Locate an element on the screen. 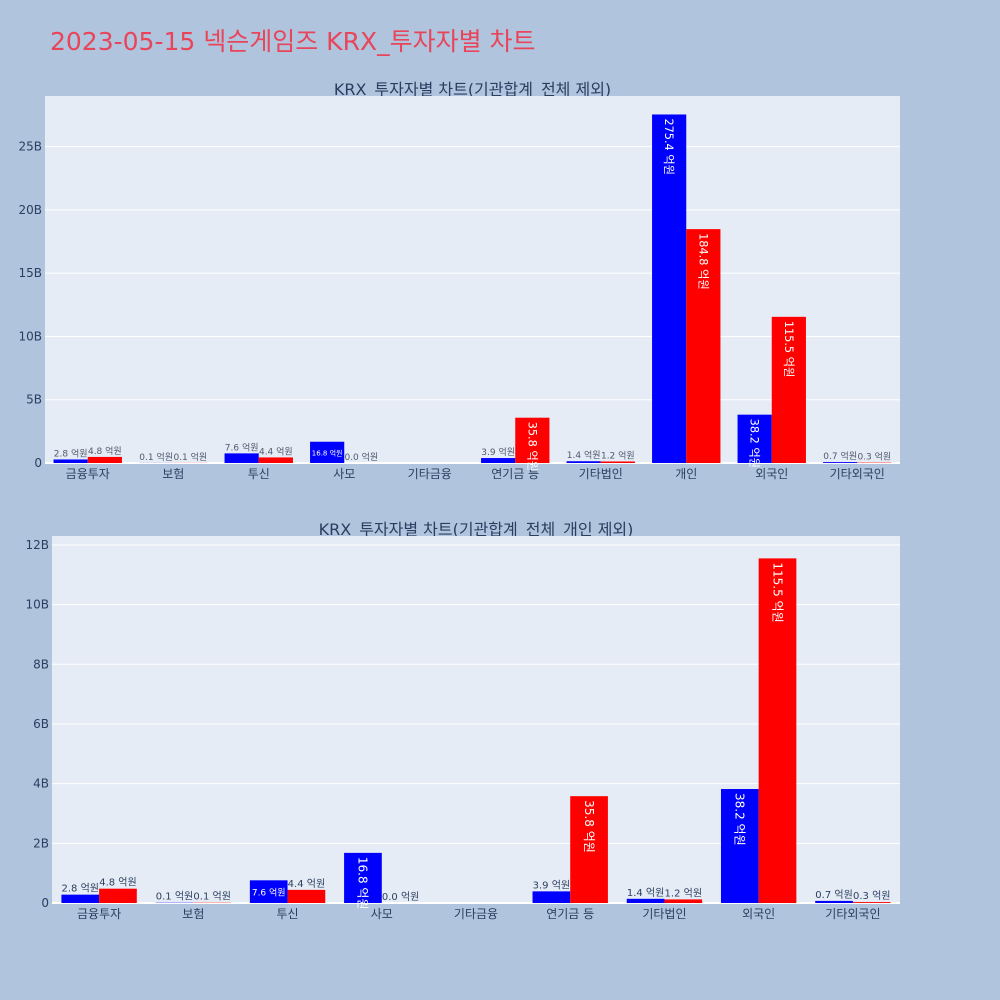 The image size is (1000, 1000). y-tick-label: 2B is located at coordinates (41, 843).